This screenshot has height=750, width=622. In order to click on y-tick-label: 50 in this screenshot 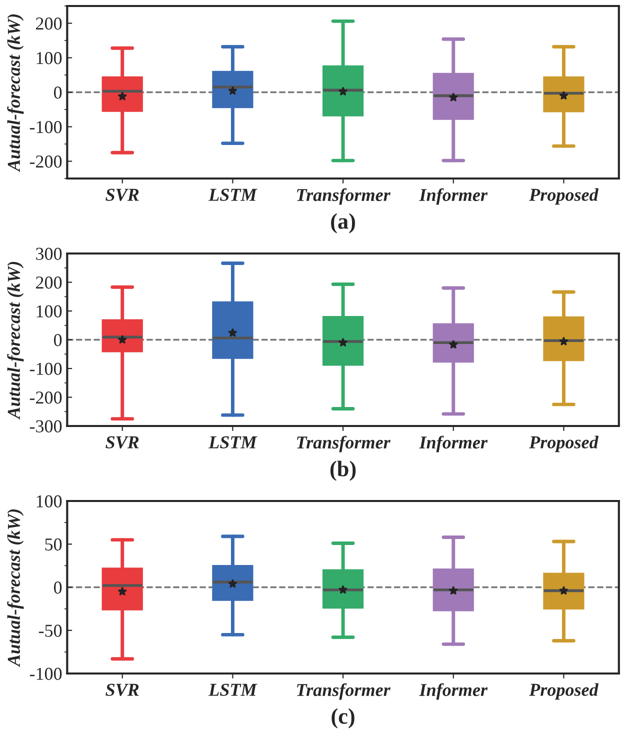, I will do `click(53, 544)`.